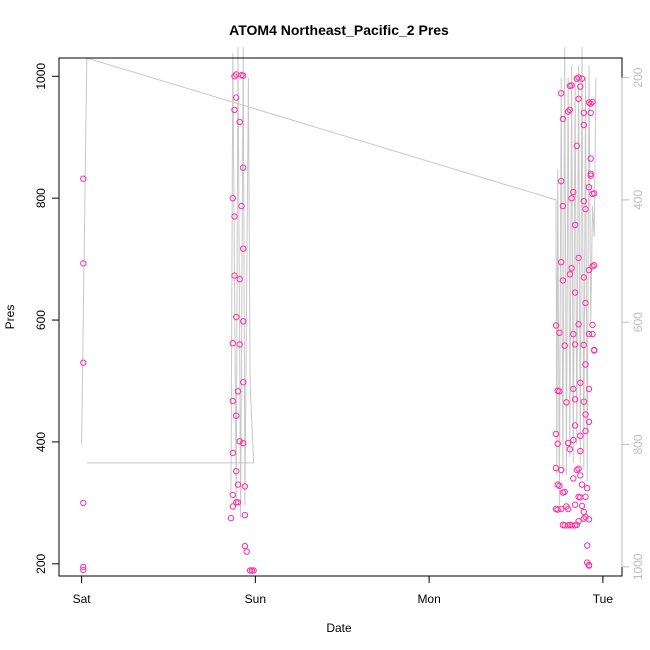 Image resolution: width=650 pixels, height=650 pixels. Describe the element at coordinates (633, 323) in the screenshot. I see `y-axis-secondary: 200 400 600 800 1000` at that location.